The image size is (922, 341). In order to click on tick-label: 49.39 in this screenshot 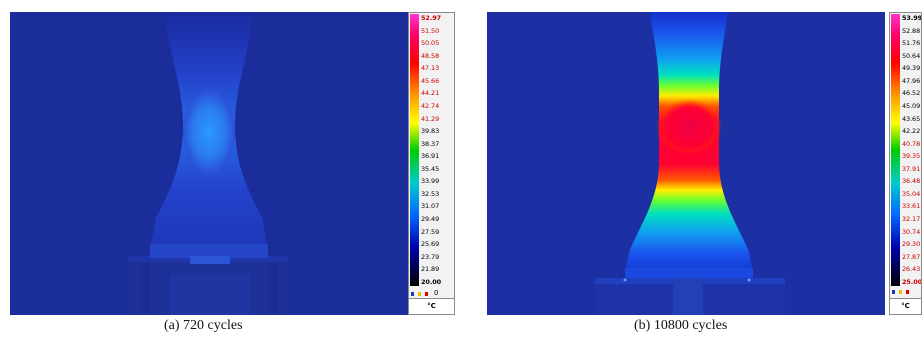, I will do `click(911, 68)`.